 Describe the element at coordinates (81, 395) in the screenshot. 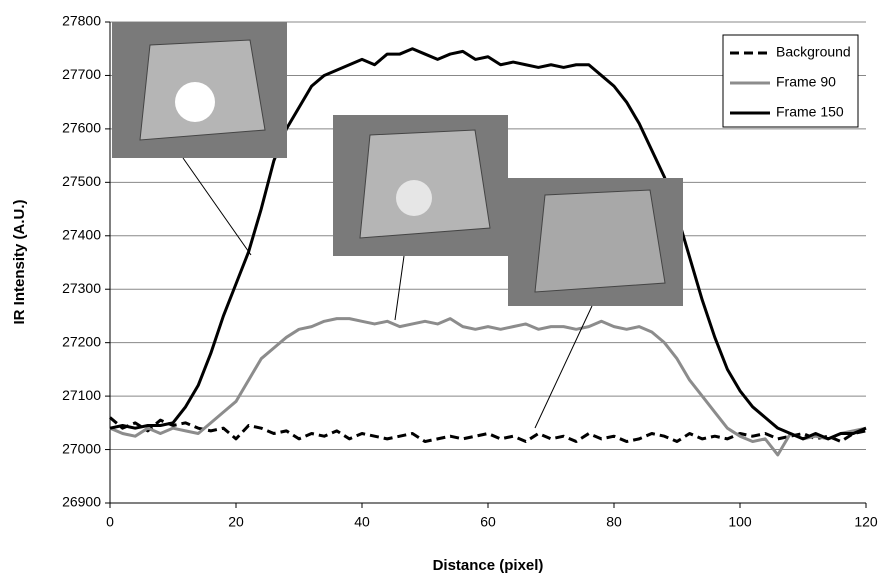

I see `y-tick-label: 27100` at that location.